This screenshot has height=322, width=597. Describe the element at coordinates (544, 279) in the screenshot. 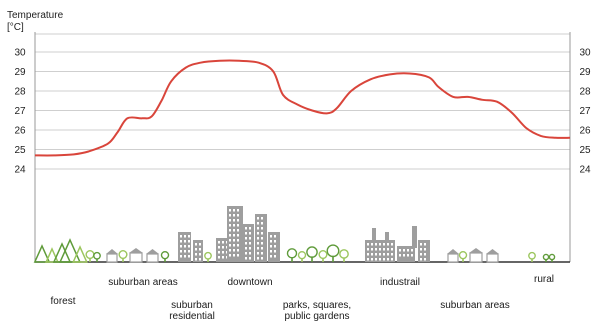

I see `zone-label-7: rural` at that location.